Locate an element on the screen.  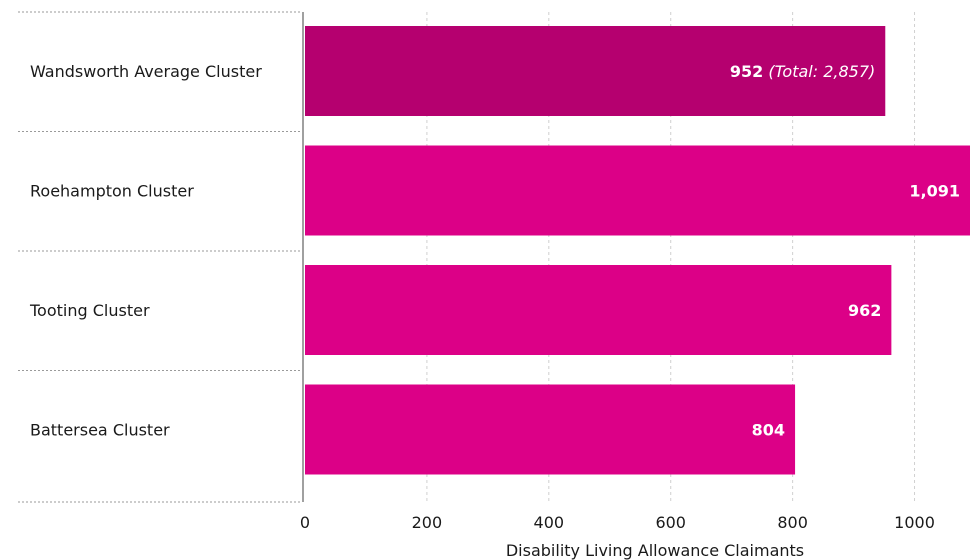
bar-value: 952 is located at coordinates (746, 71).